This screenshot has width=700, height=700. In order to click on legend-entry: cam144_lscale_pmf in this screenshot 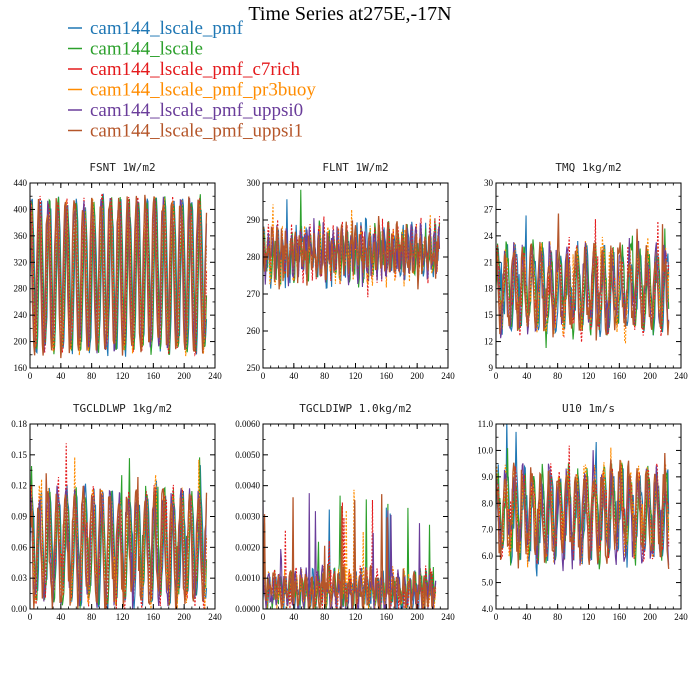, I will do `click(156, 28)`.